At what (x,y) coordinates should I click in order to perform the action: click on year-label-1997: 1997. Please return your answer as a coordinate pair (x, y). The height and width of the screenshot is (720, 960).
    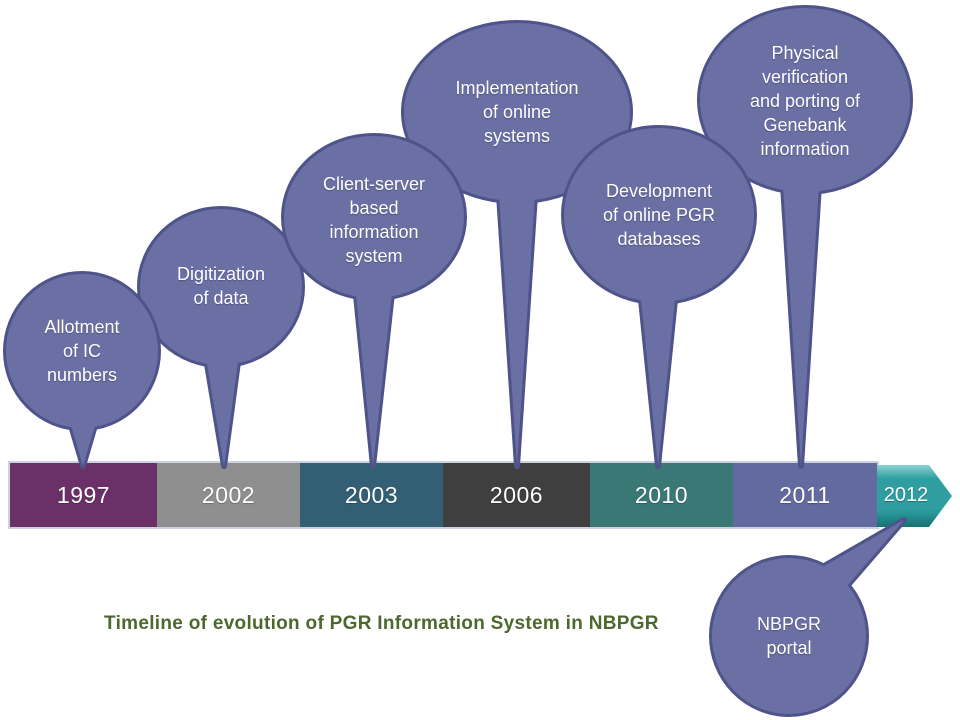
    Looking at the image, I should click on (83, 494).